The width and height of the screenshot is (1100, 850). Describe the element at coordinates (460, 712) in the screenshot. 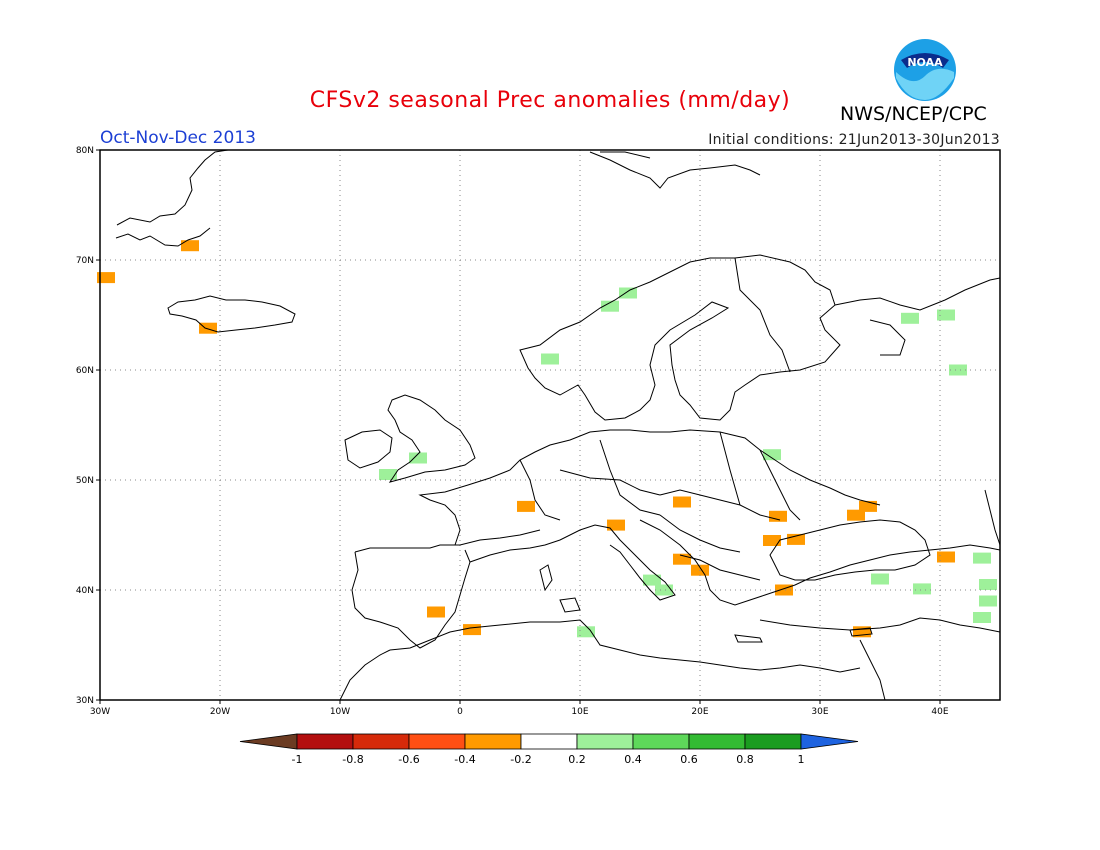

I see `x-tick-label: 0` at that location.